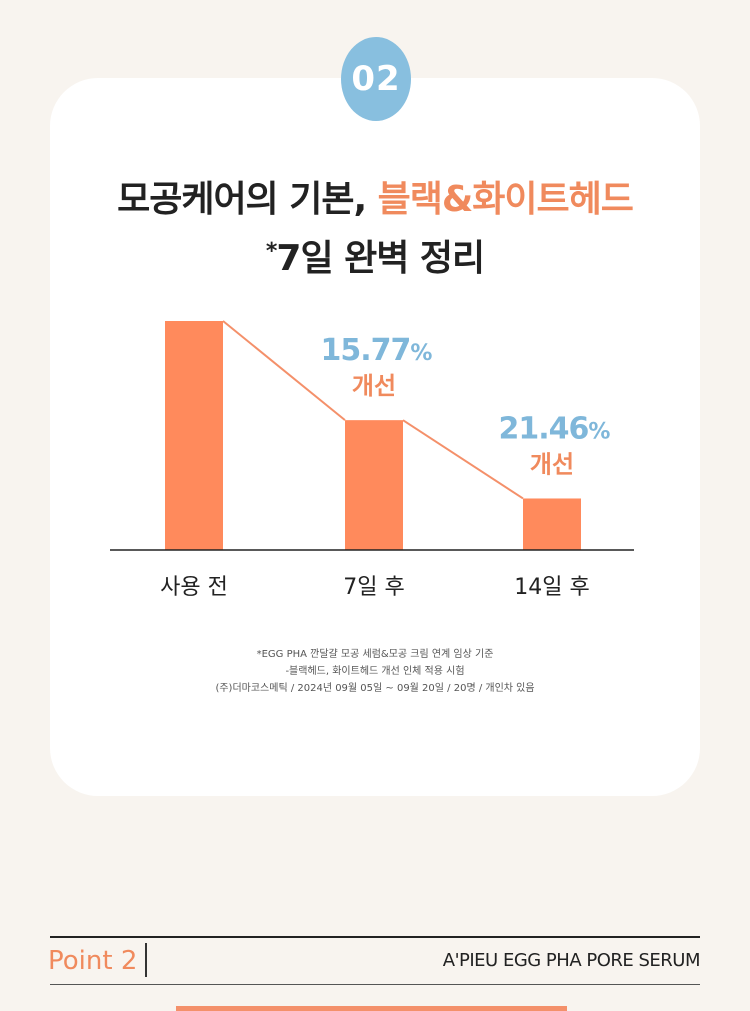  I want to click on x-tick-label: 사용 전, so click(194, 587).